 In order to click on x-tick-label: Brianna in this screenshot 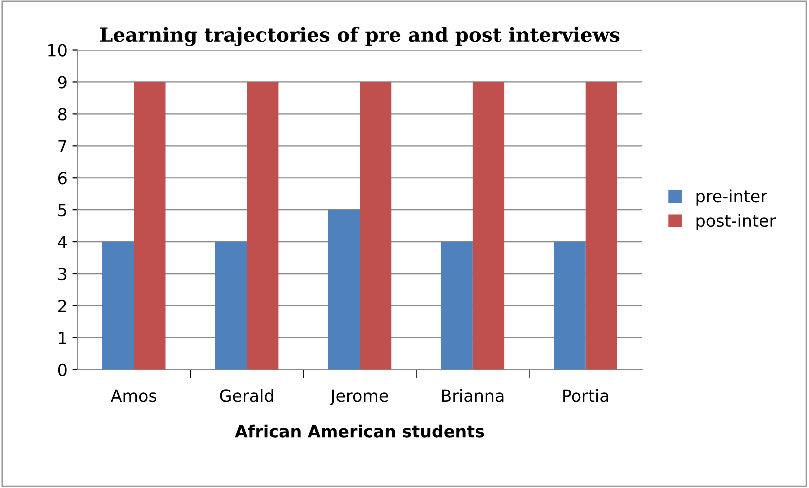, I will do `click(473, 395)`.